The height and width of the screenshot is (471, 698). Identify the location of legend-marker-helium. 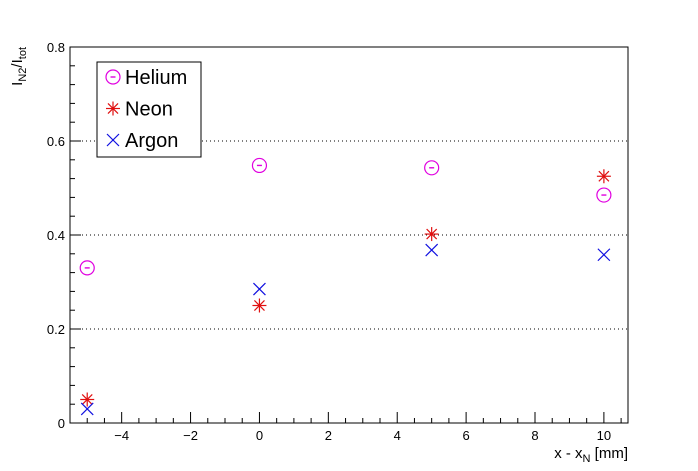
(113, 77).